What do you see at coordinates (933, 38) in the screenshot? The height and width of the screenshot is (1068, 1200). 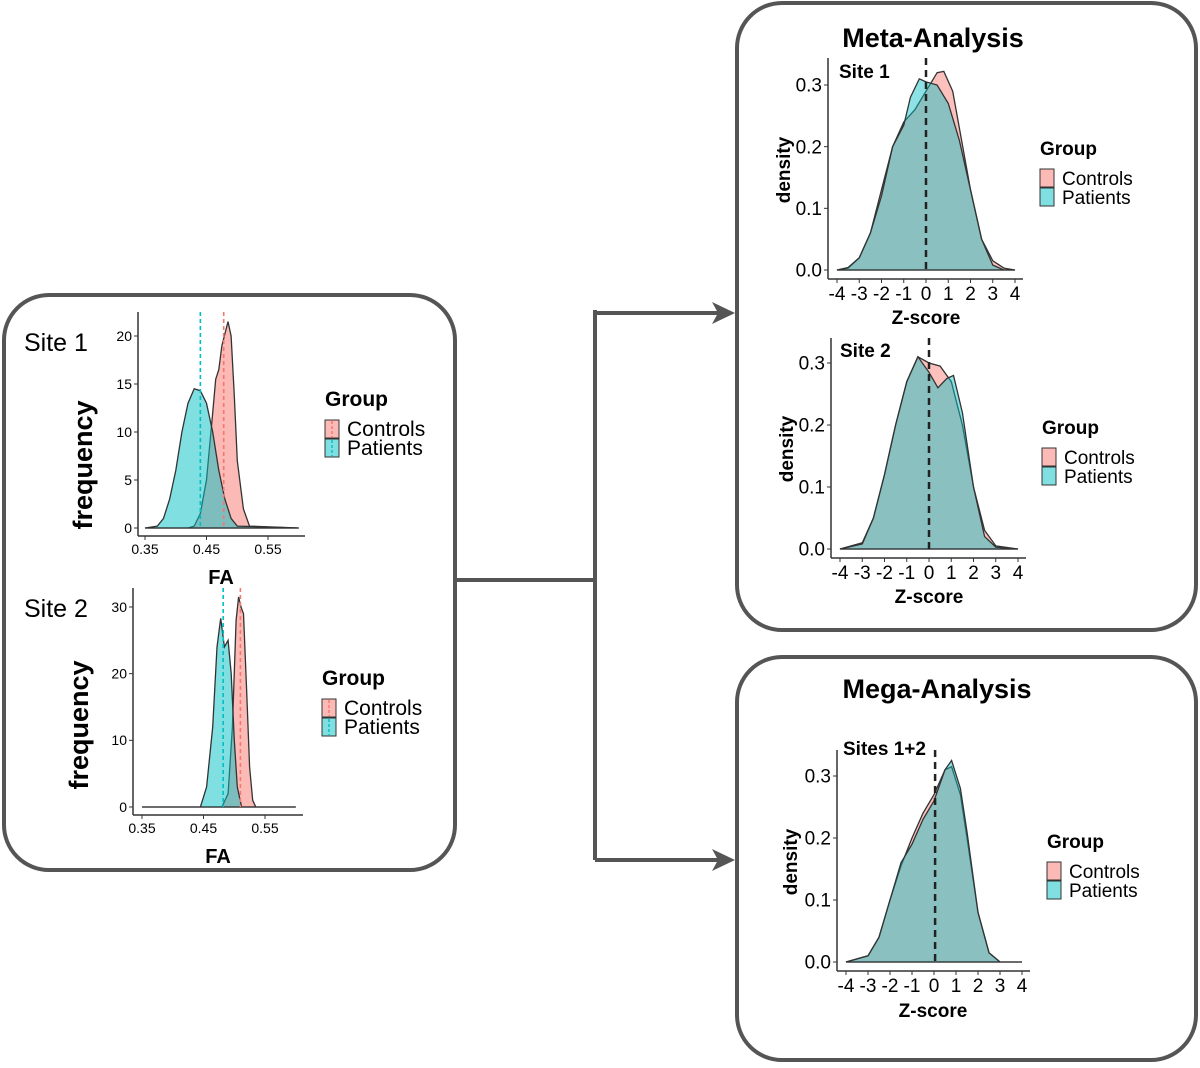 I see `meta-analysis-title: Meta-Analysis` at bounding box center [933, 38].